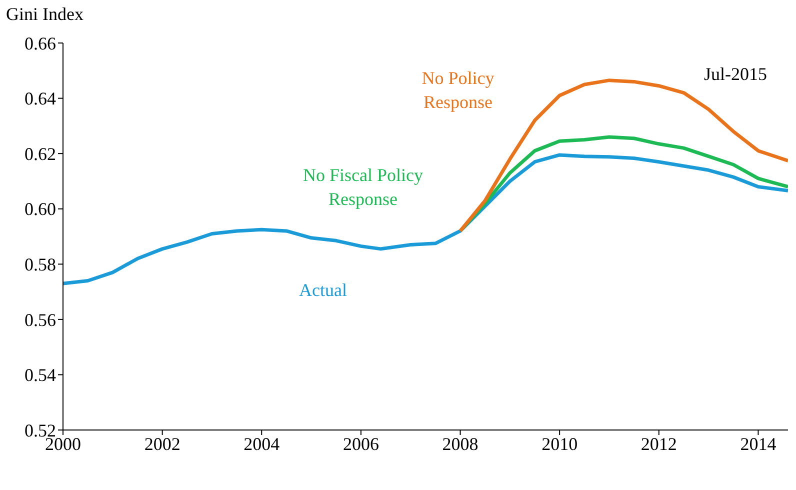 This screenshot has width=796, height=490. What do you see at coordinates (758, 444) in the screenshot?
I see `x-tick-label: 2014` at bounding box center [758, 444].